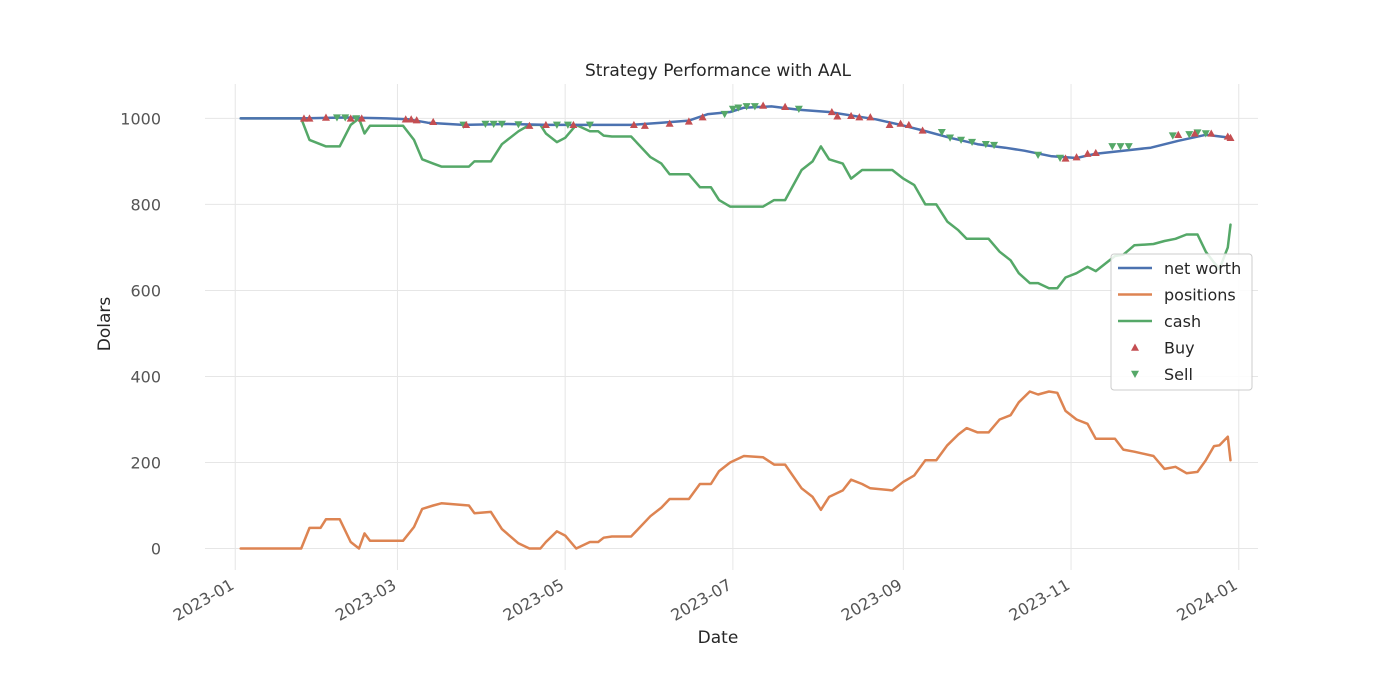 This screenshot has width=1400, height=700. I want to click on chart-title: Strategy Performance with AAL, so click(718, 71).